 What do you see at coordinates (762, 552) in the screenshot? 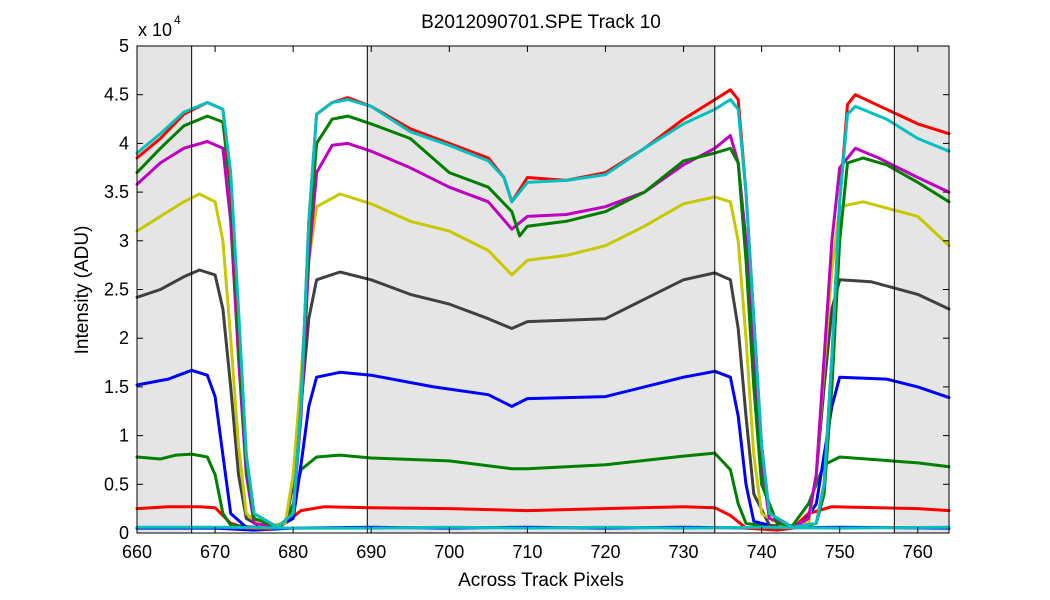
I see `x-tick-label: 740` at bounding box center [762, 552].